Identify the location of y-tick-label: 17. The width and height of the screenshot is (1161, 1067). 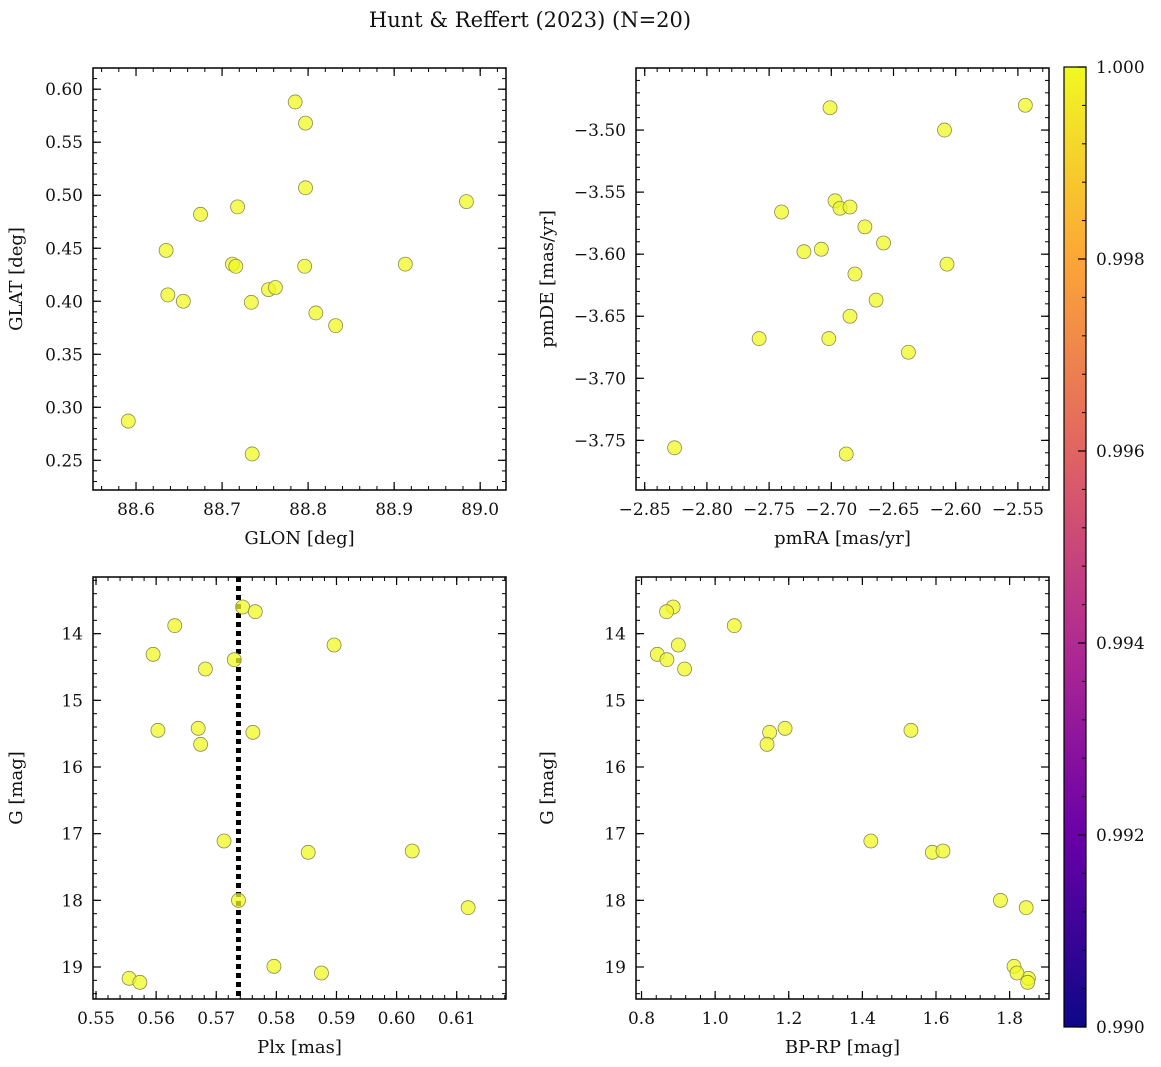
(72, 835).